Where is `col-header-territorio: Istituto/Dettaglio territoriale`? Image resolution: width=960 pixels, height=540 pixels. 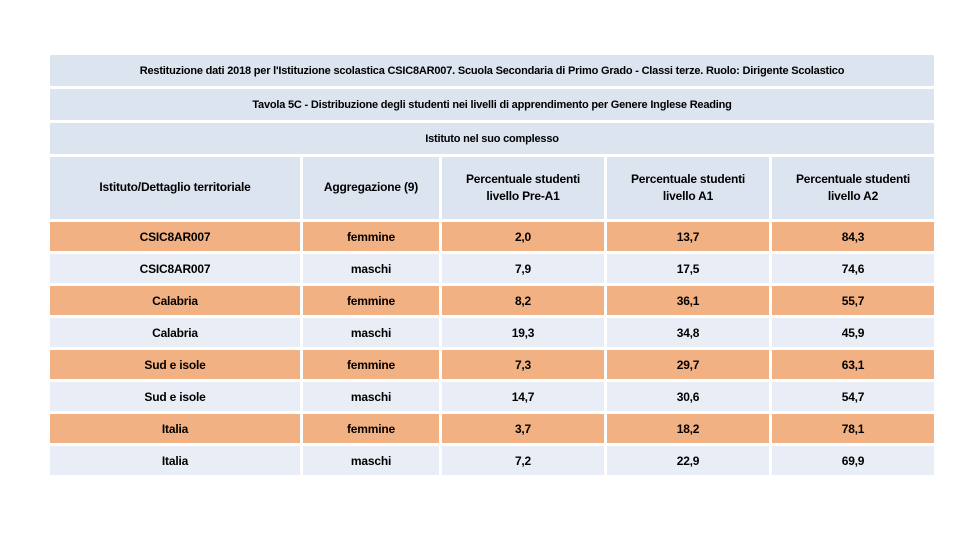 col-header-territorio: Istituto/Dettaglio territoriale is located at coordinates (175, 188).